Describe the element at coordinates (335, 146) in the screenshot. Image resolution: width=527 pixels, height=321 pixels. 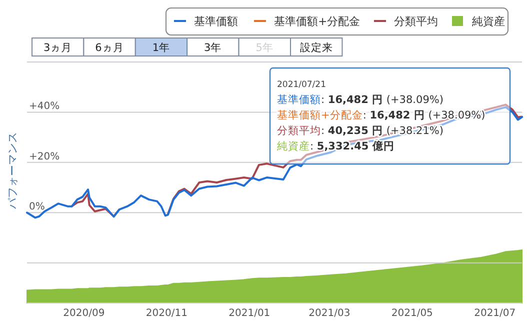
I see `annotation: 純資産: 5,332.45 億円` at that location.